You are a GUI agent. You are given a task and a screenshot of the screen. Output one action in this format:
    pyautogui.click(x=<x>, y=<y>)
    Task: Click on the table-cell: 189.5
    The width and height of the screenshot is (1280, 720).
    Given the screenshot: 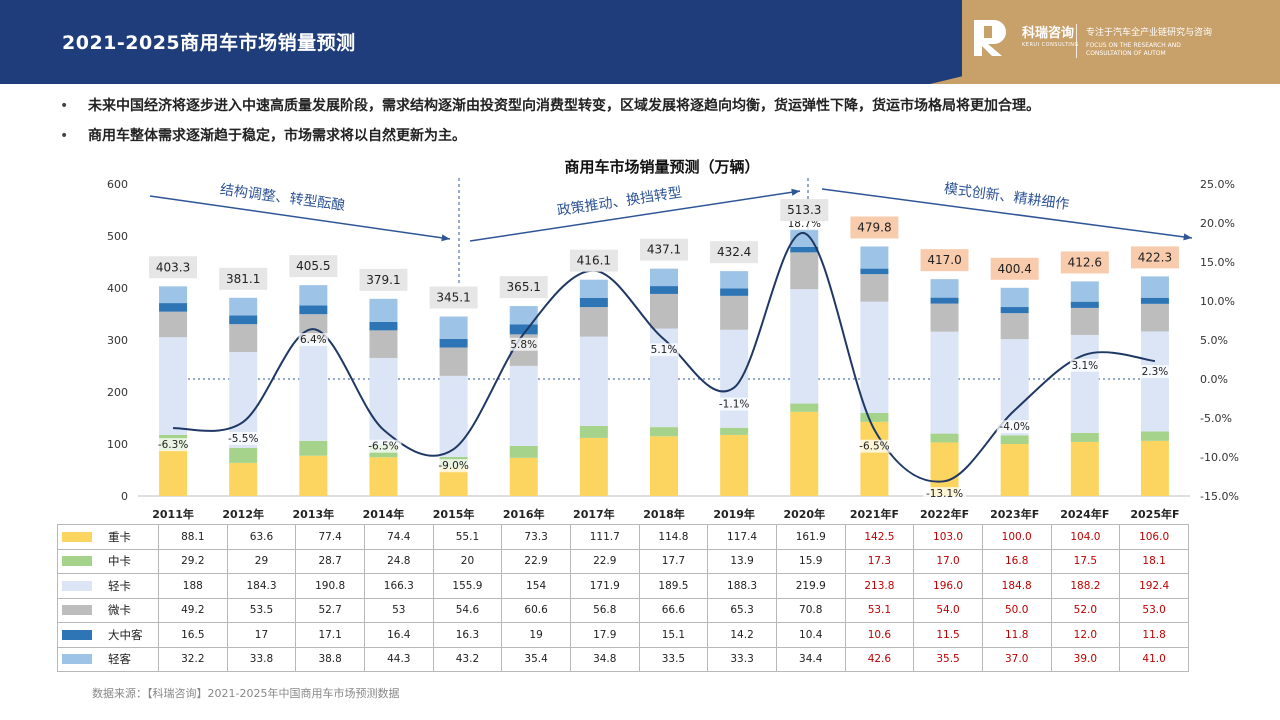 What is the action you would take?
    pyautogui.click(x=673, y=586)
    